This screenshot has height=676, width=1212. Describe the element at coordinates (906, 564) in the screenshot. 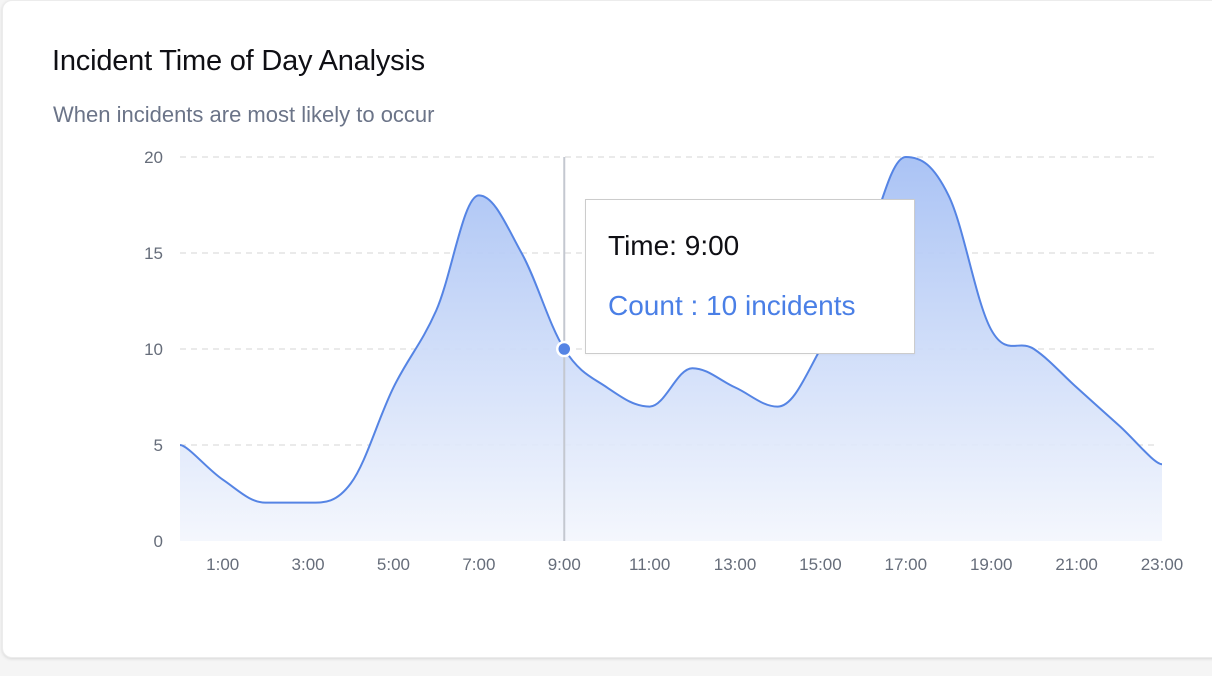

I see `x-tick-label: 17:00` at that location.